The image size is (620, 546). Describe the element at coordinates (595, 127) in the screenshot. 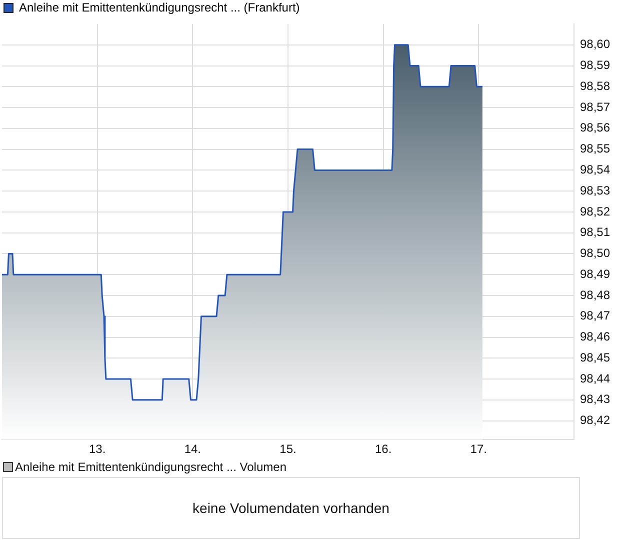

I see `y-tick-label: 98,56` at that location.